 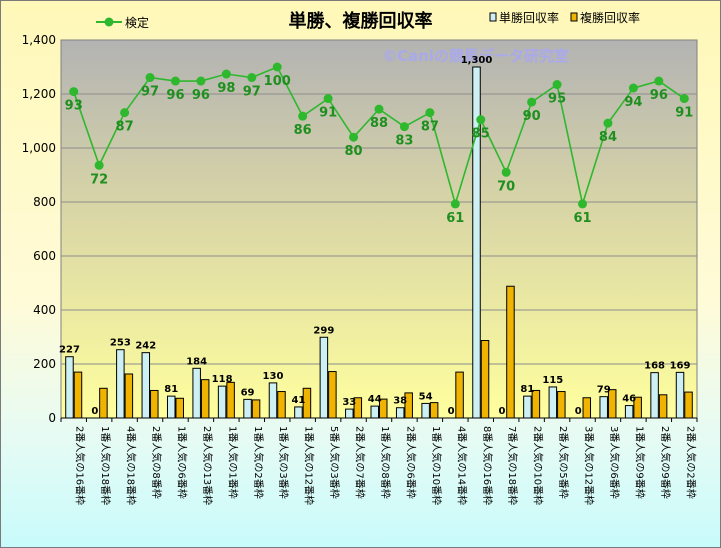 What do you see at coordinates (120, 343) in the screenshot?
I see `bar-tansho-label: 253` at bounding box center [120, 343].